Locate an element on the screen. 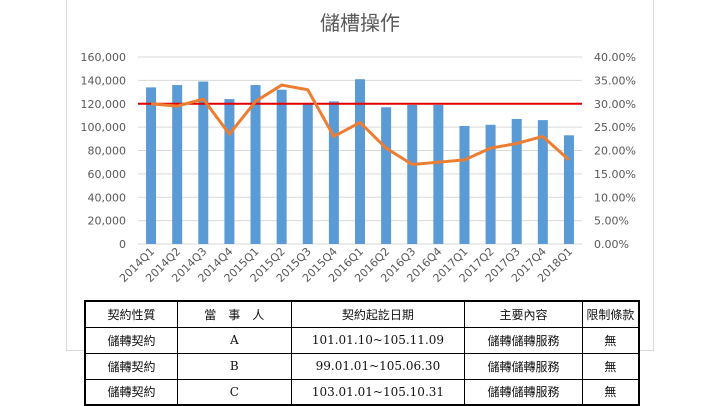  left-axis-tick-label: 40,000 is located at coordinates (107, 197).